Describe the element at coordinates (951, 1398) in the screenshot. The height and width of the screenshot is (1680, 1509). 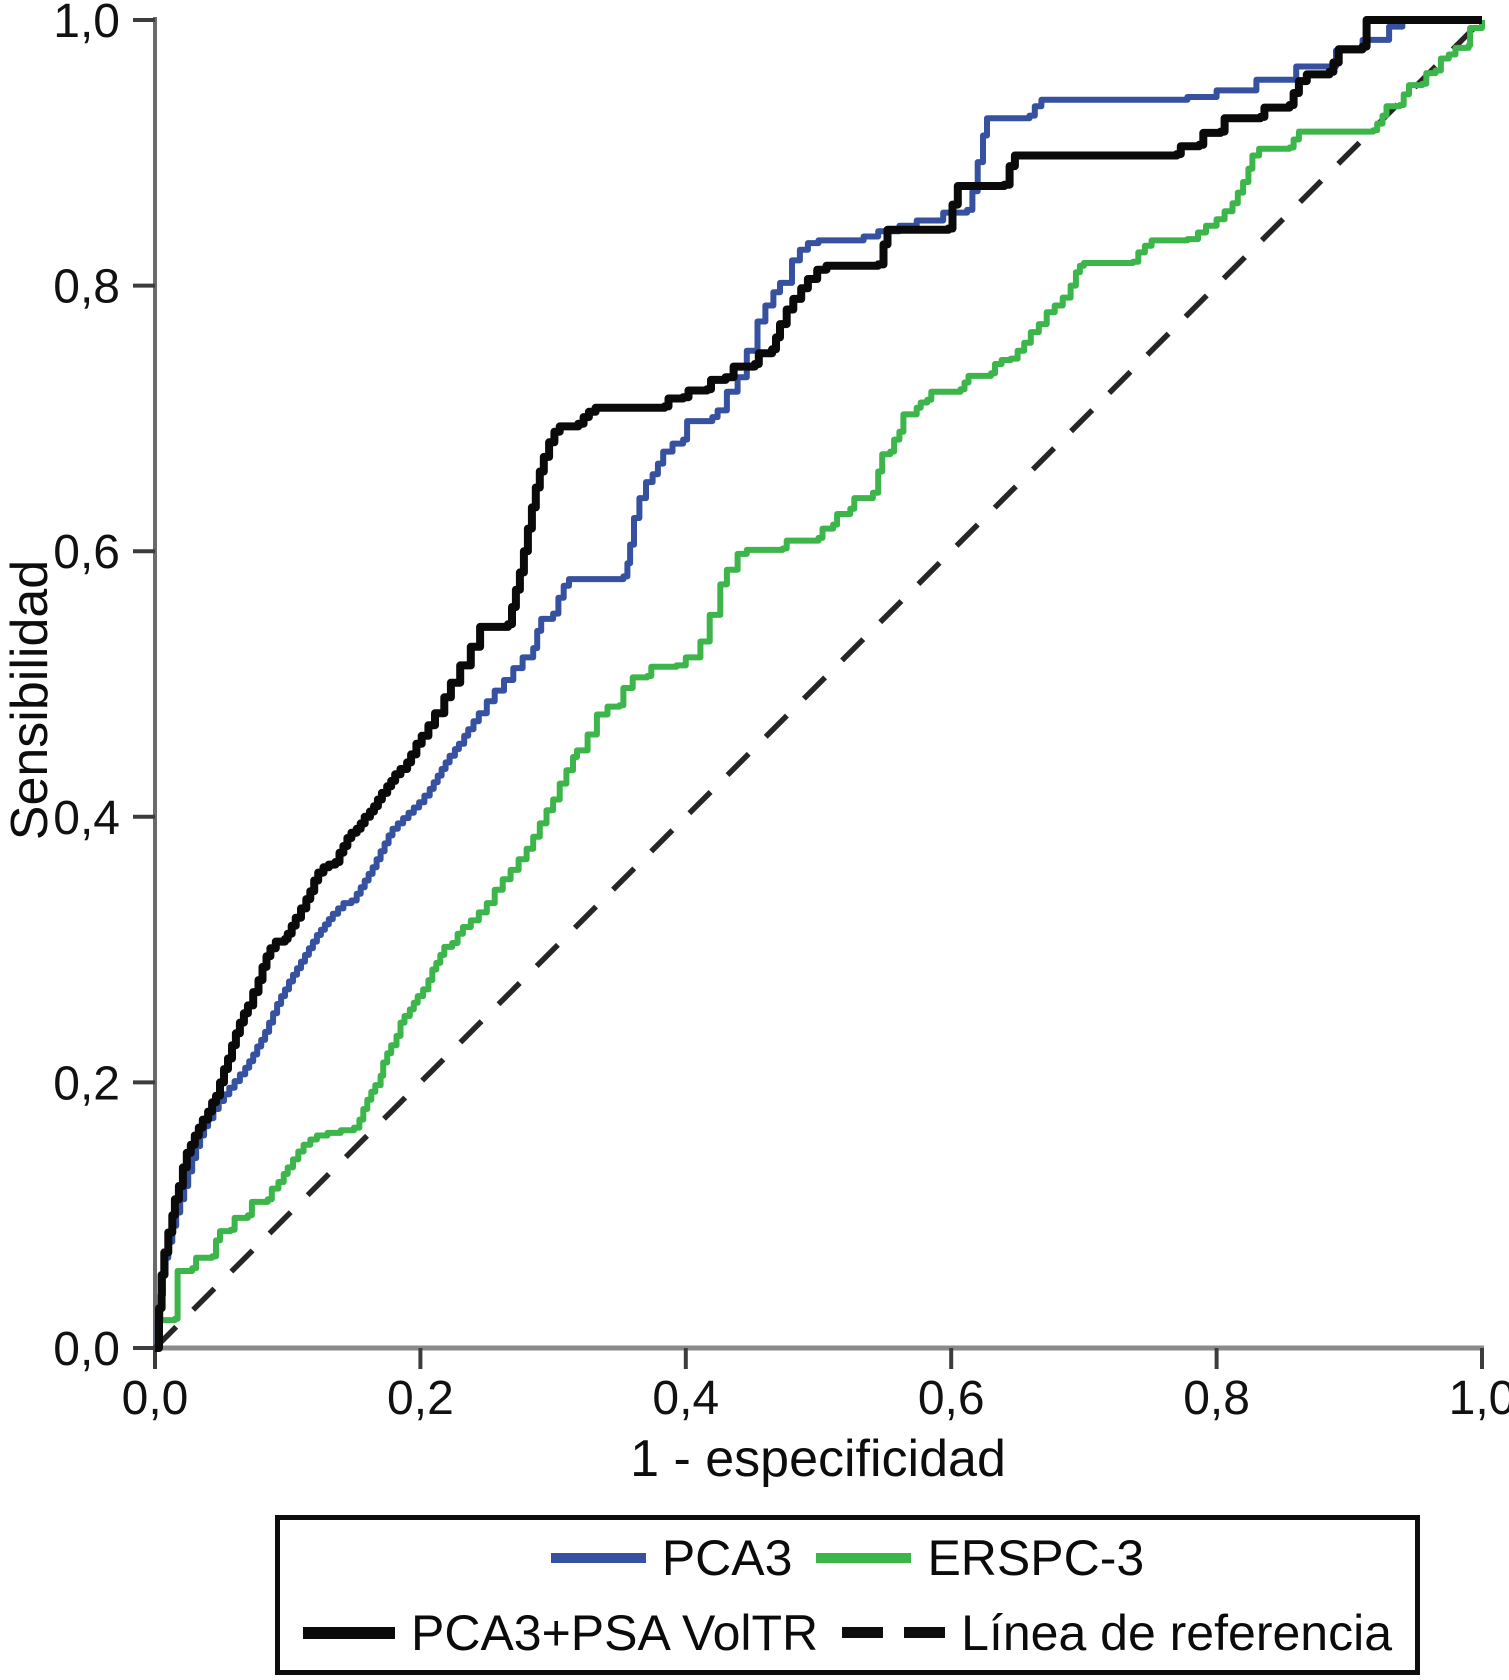
I see `x-tick-label: 0,6` at that location.